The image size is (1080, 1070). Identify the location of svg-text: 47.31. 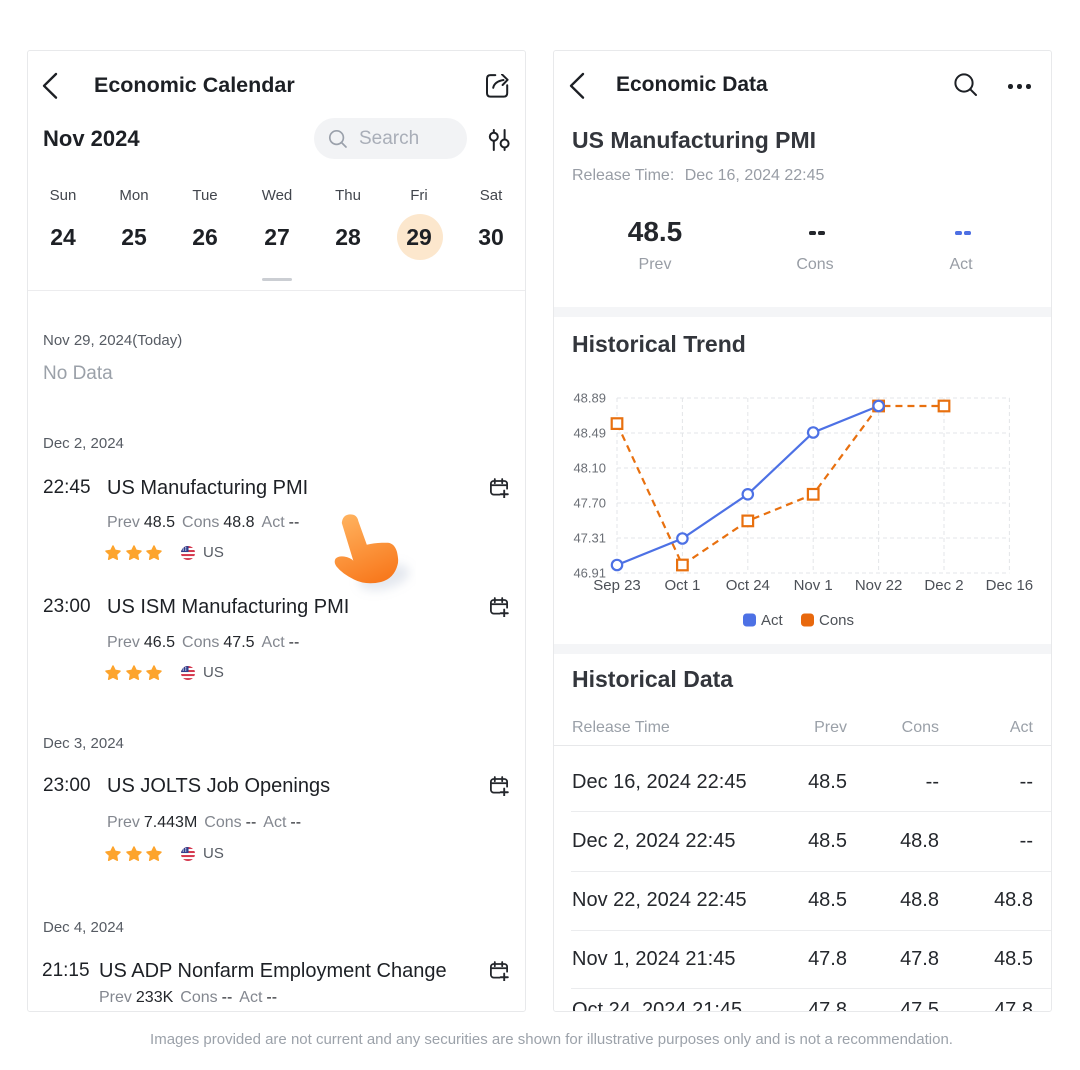
(589, 538).